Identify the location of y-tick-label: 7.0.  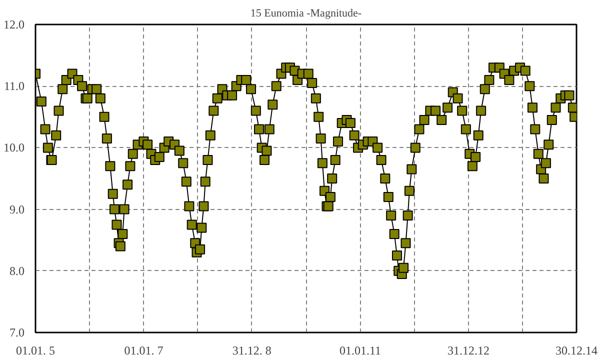
(17, 333).